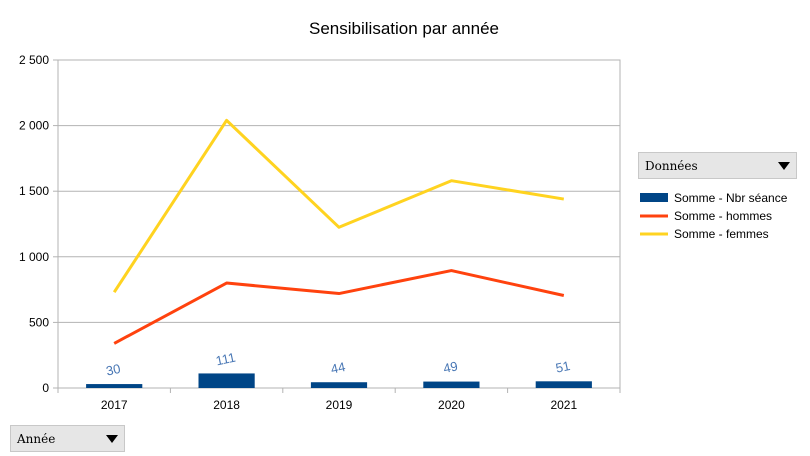  I want to click on chart-title: Sensibilisation par année, so click(404, 28).